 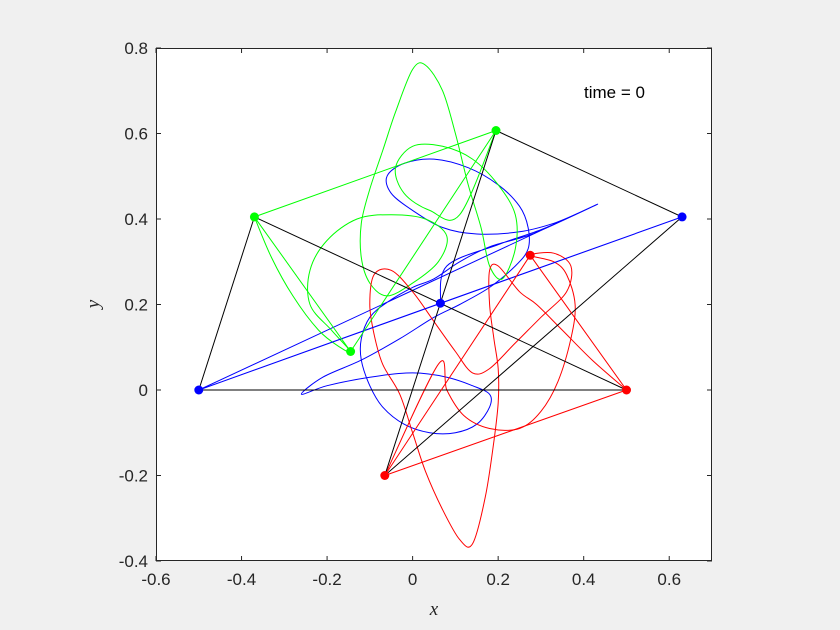 What do you see at coordinates (669, 579) in the screenshot?
I see `x-tick-label: 0.6` at bounding box center [669, 579].